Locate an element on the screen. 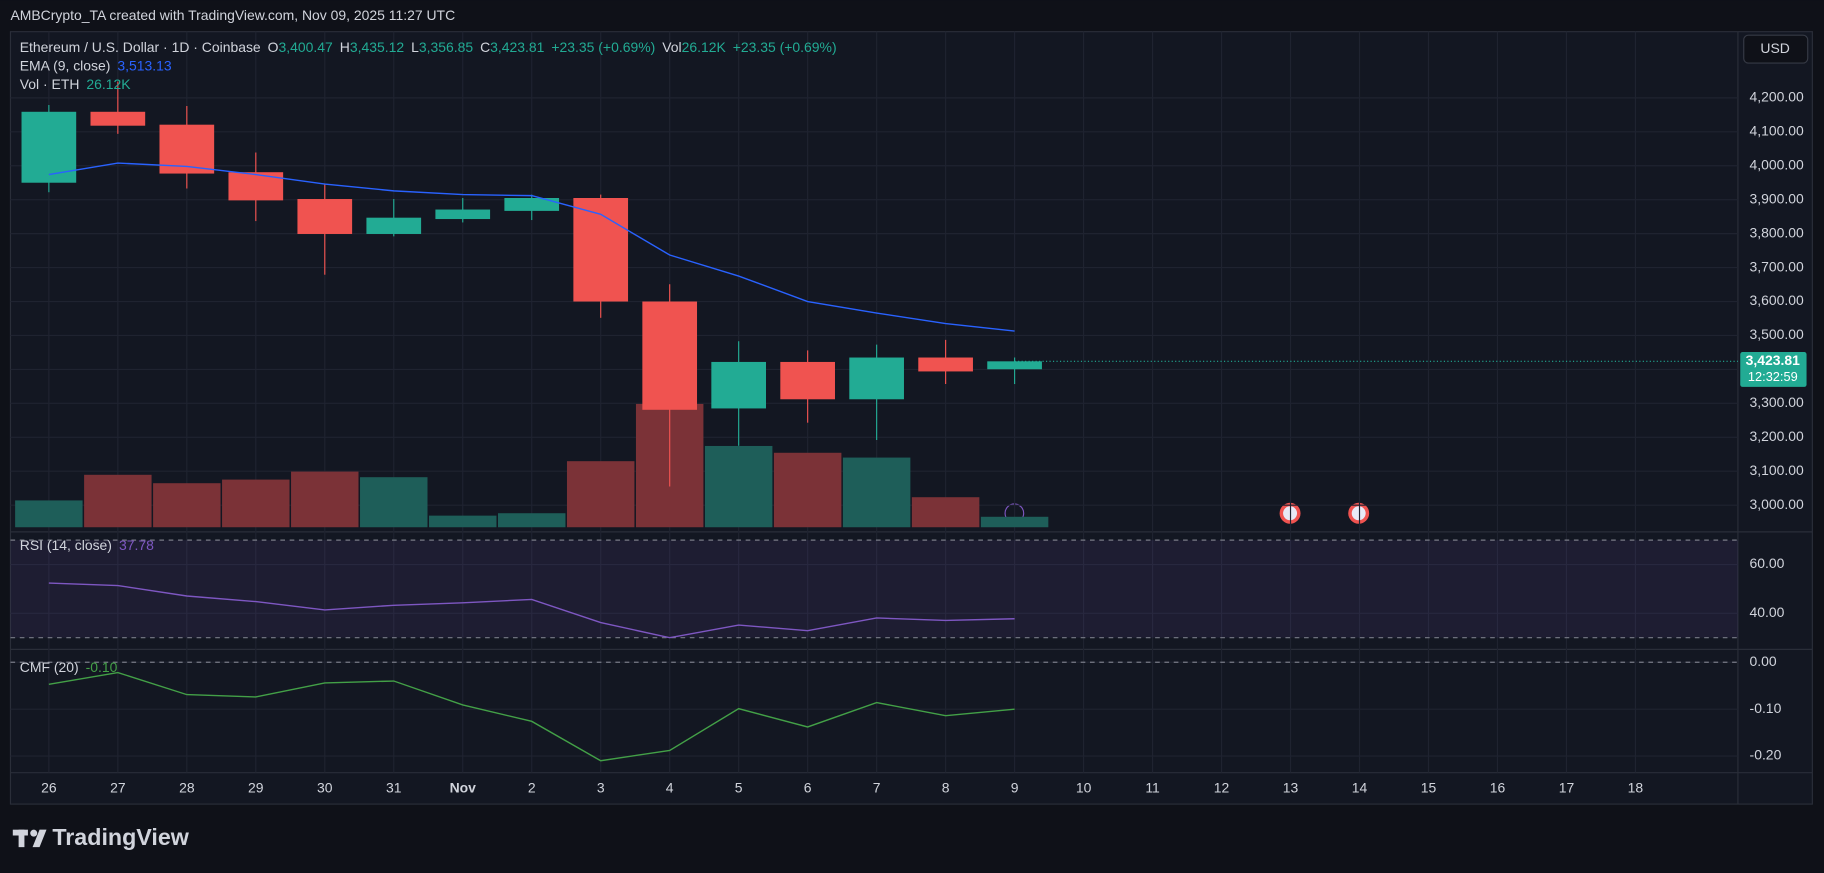 This screenshot has width=1824, height=873. symbol-title: Ethereum / U.S. Dollar · 1D · Coinbase is located at coordinates (140, 47).